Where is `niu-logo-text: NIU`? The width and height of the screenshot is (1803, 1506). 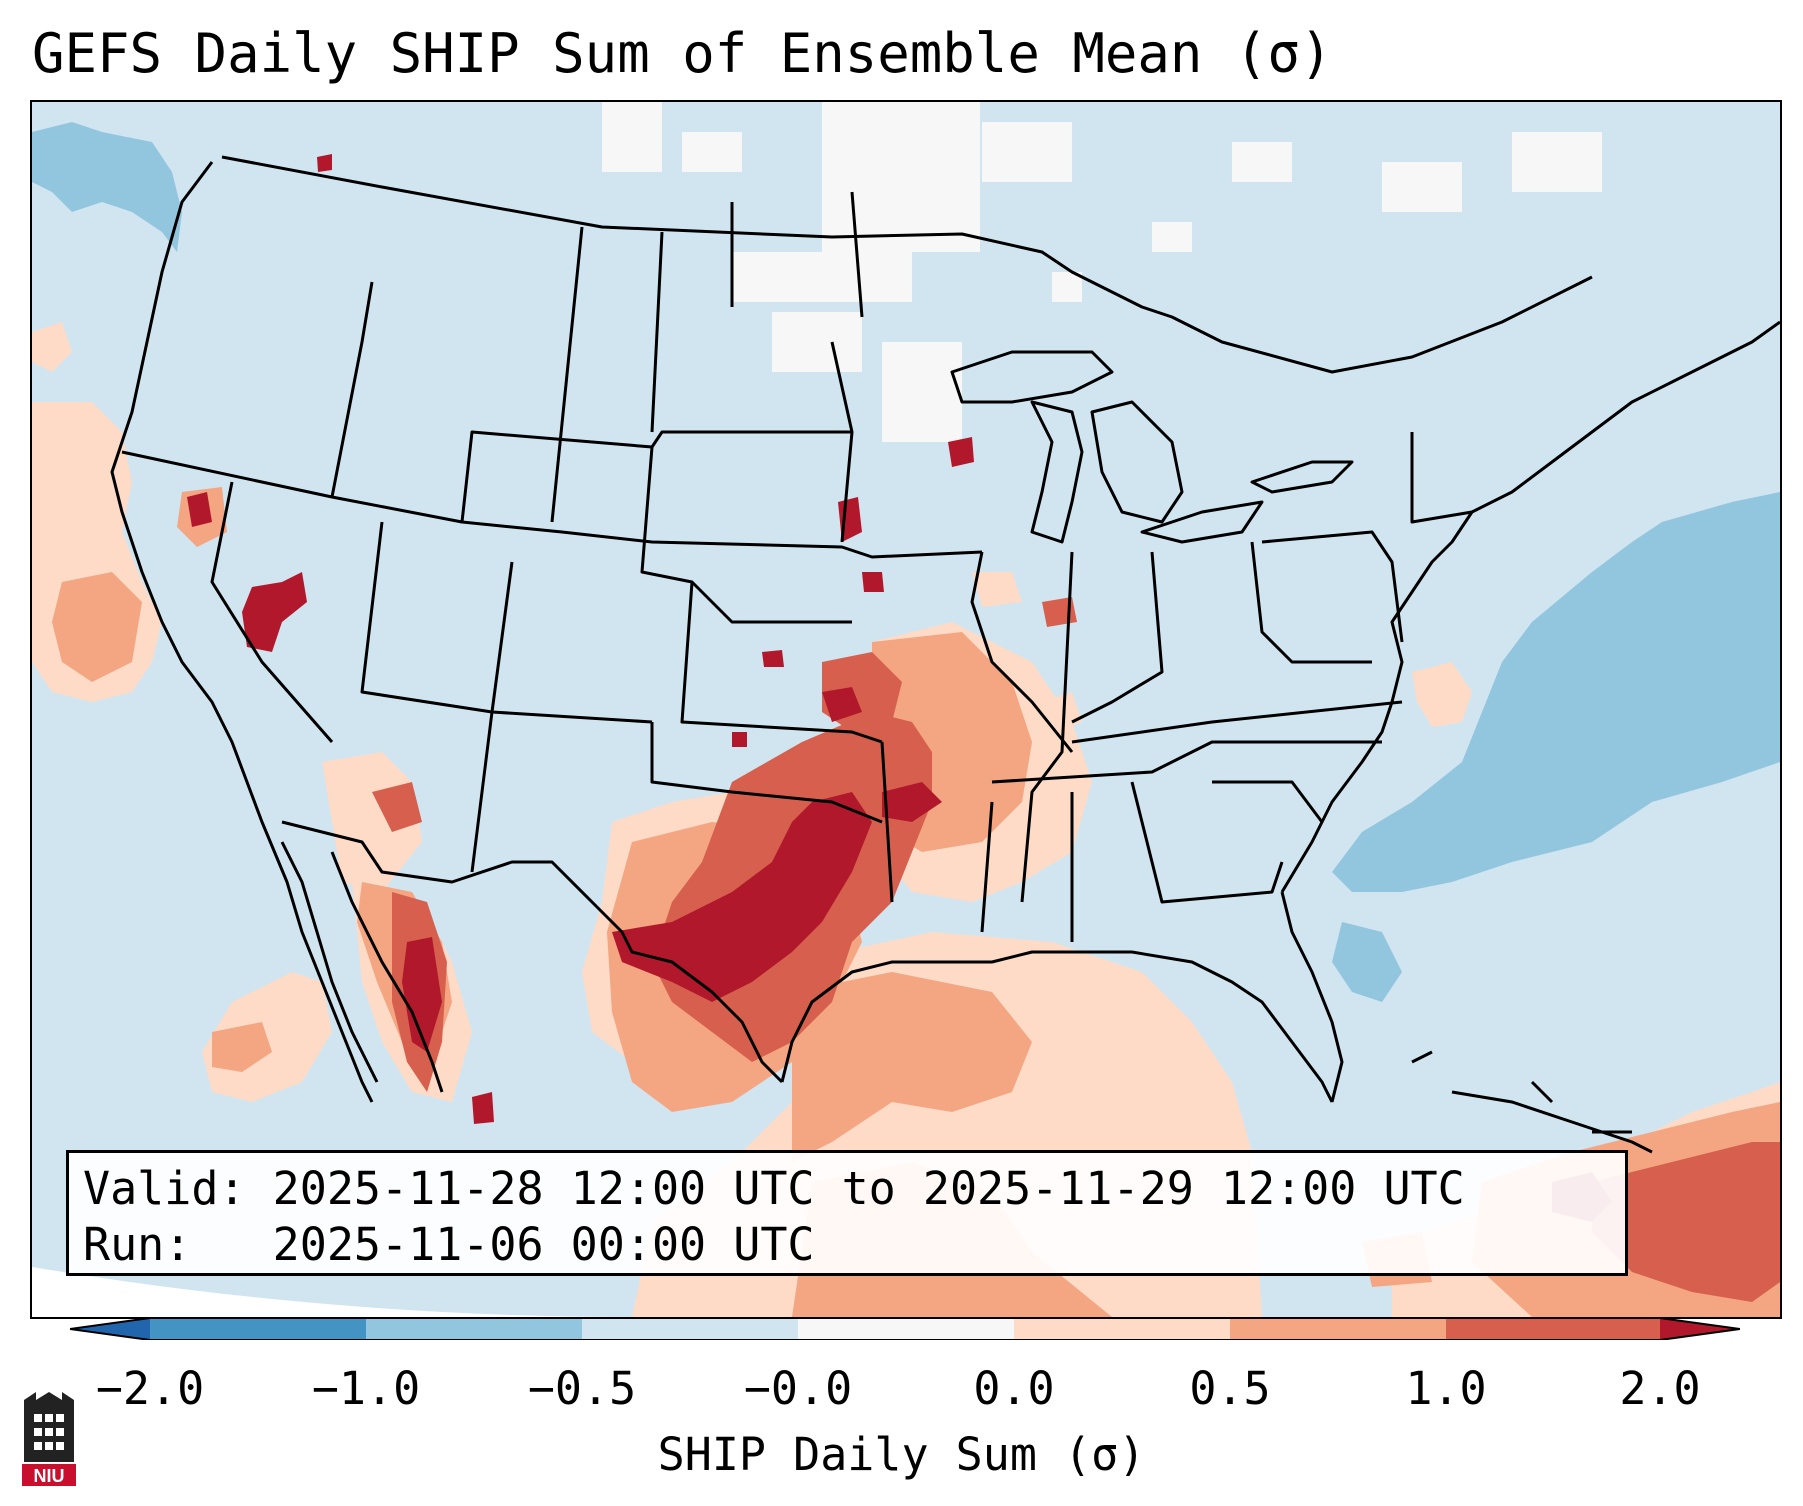
niu-logo-text: NIU is located at coordinates (49, 1476).